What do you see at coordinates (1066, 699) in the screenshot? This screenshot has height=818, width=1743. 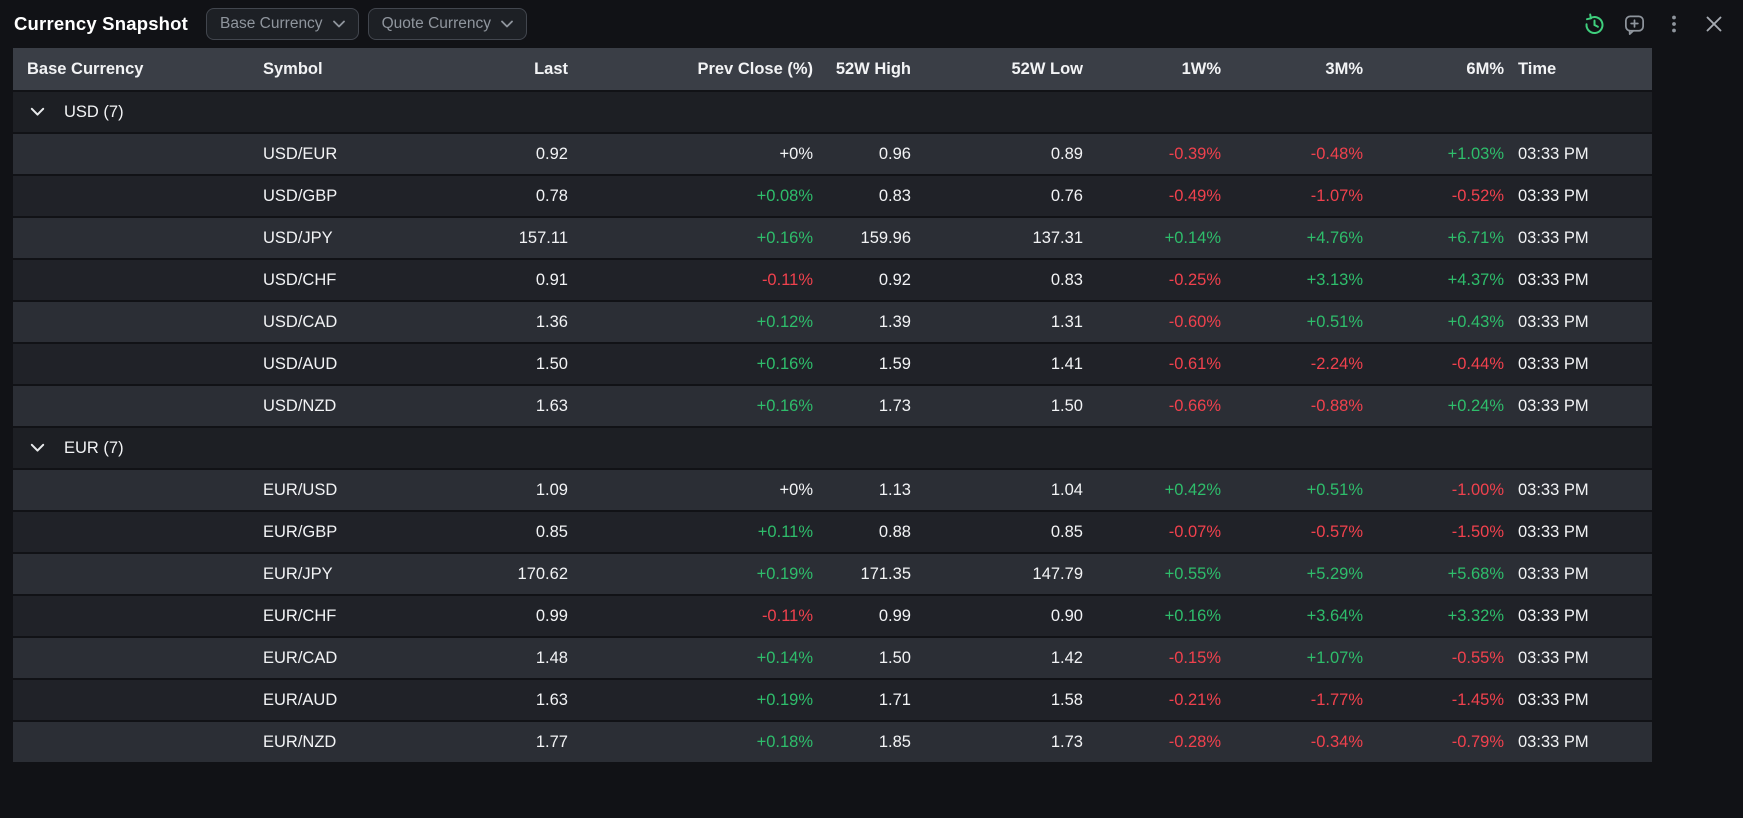 I see `low-52w-cell: 1.58` at bounding box center [1066, 699].